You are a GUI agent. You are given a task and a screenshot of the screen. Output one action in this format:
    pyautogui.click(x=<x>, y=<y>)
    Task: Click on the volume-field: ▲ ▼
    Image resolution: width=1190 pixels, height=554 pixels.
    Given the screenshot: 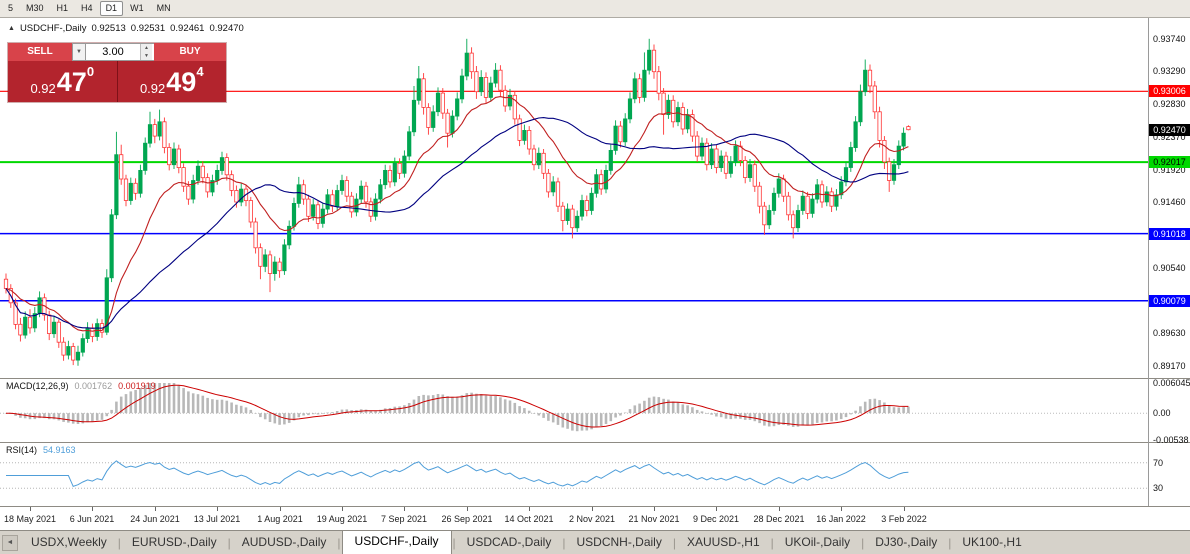 What is the action you would take?
    pyautogui.click(x=120, y=52)
    